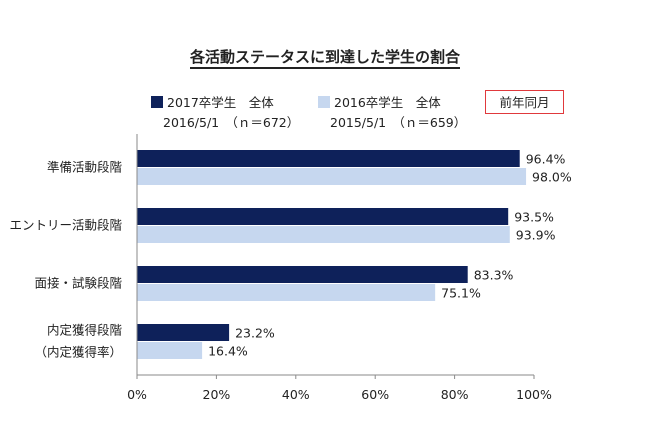 This screenshot has width=650, height=423. I want to click on data-label: 98.0%, so click(552, 177).